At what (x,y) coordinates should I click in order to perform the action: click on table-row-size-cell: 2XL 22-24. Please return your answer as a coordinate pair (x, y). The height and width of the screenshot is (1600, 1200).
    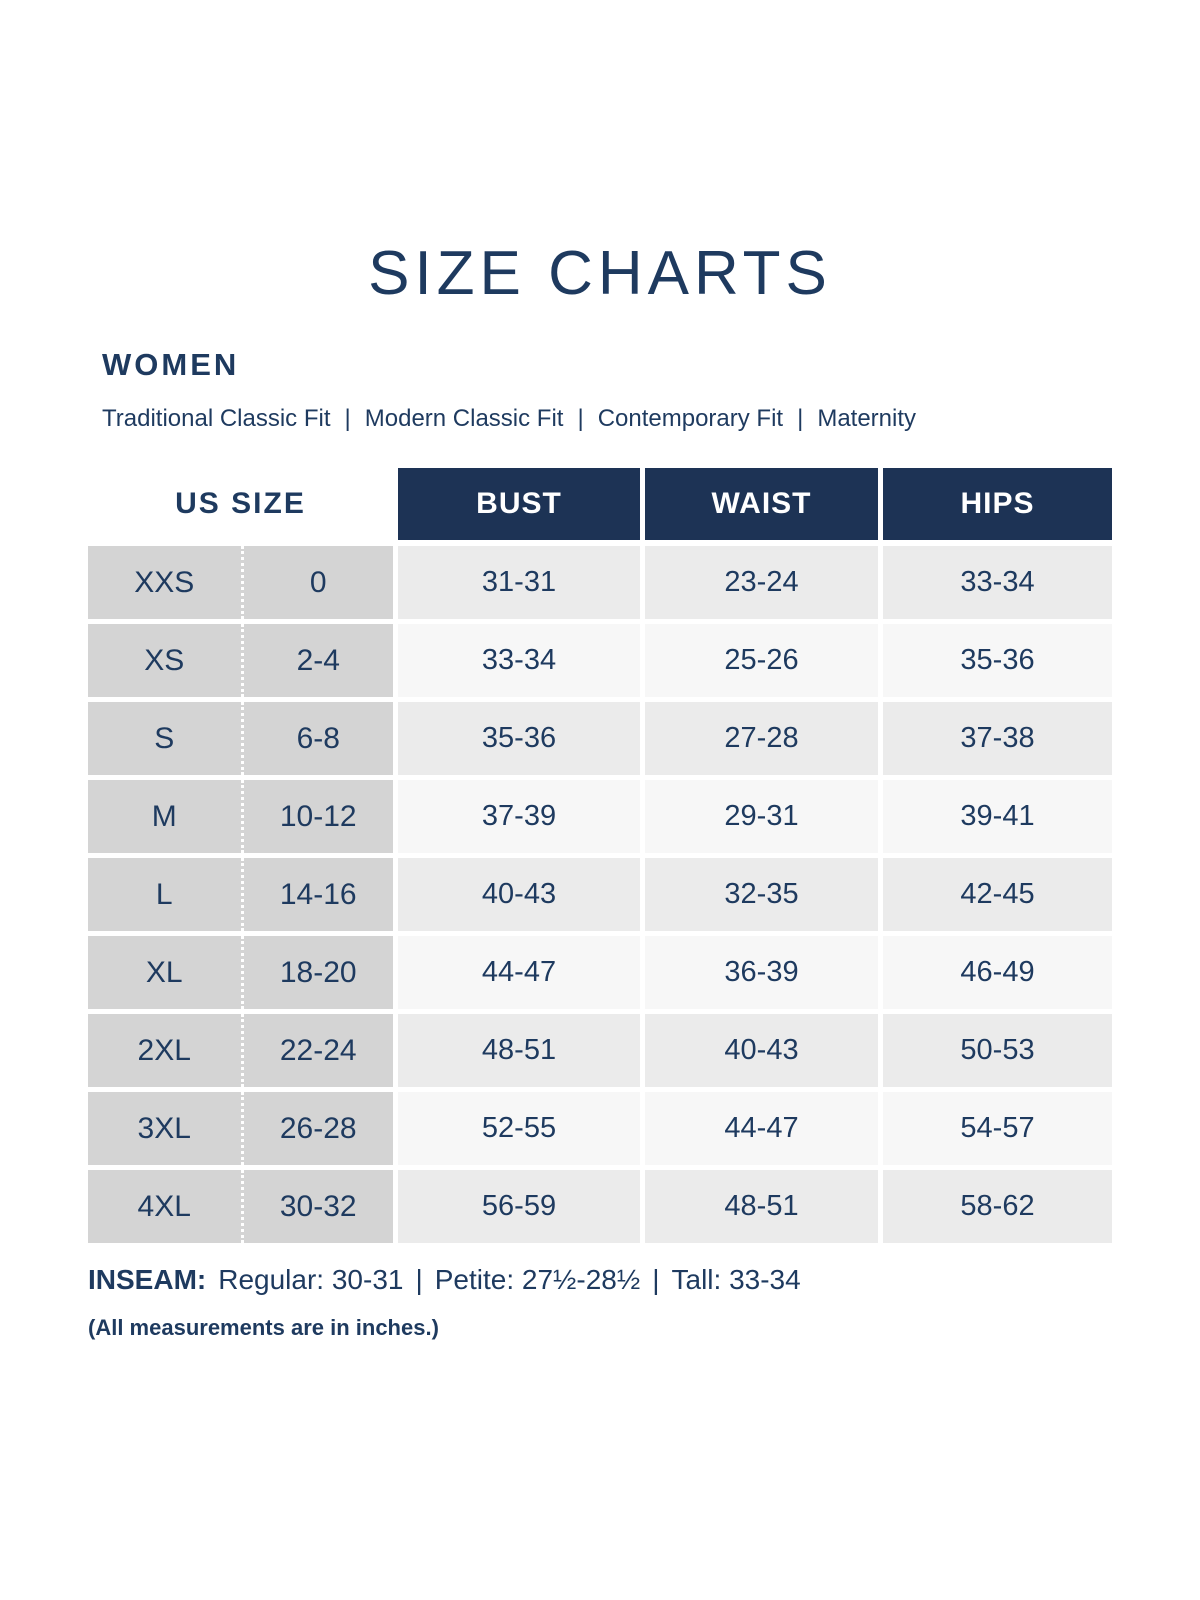
    Looking at the image, I should click on (241, 1051).